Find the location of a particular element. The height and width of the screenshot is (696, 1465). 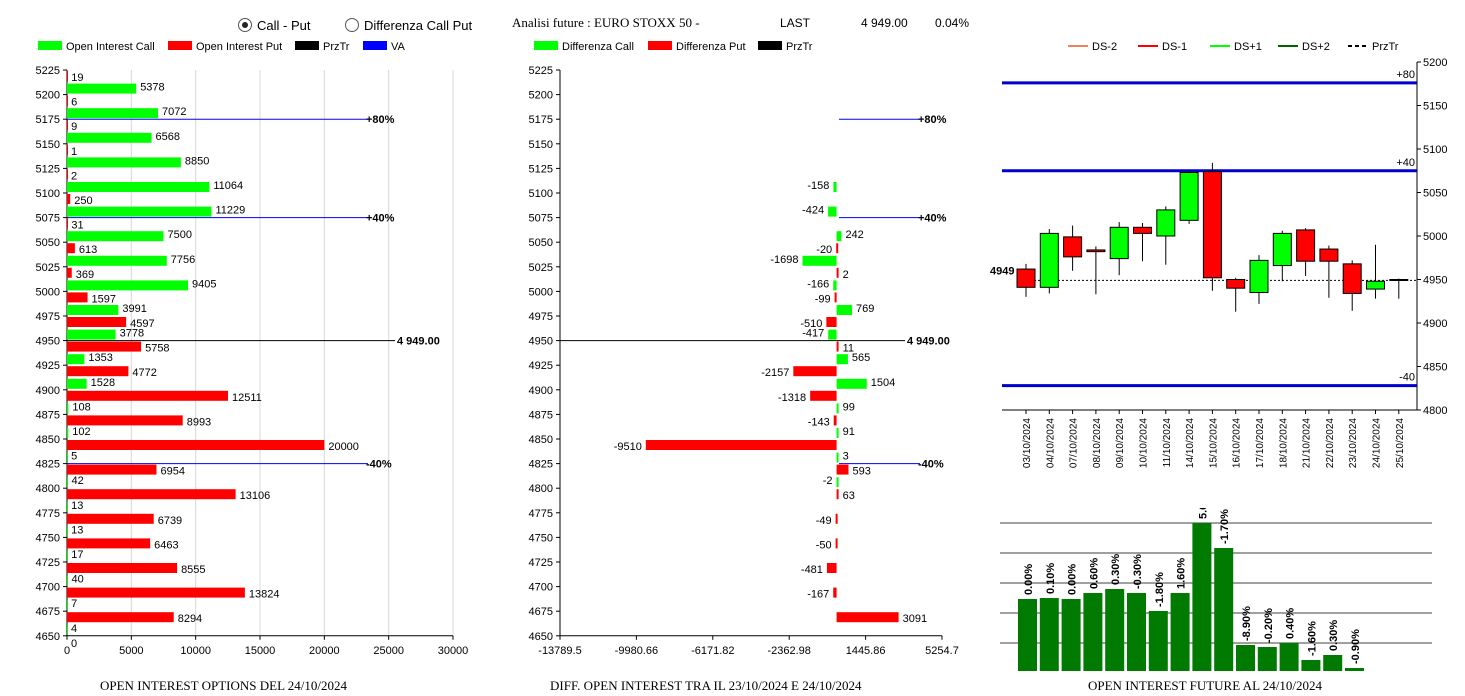

va-band-label: -40 is located at coordinates (1407, 378).